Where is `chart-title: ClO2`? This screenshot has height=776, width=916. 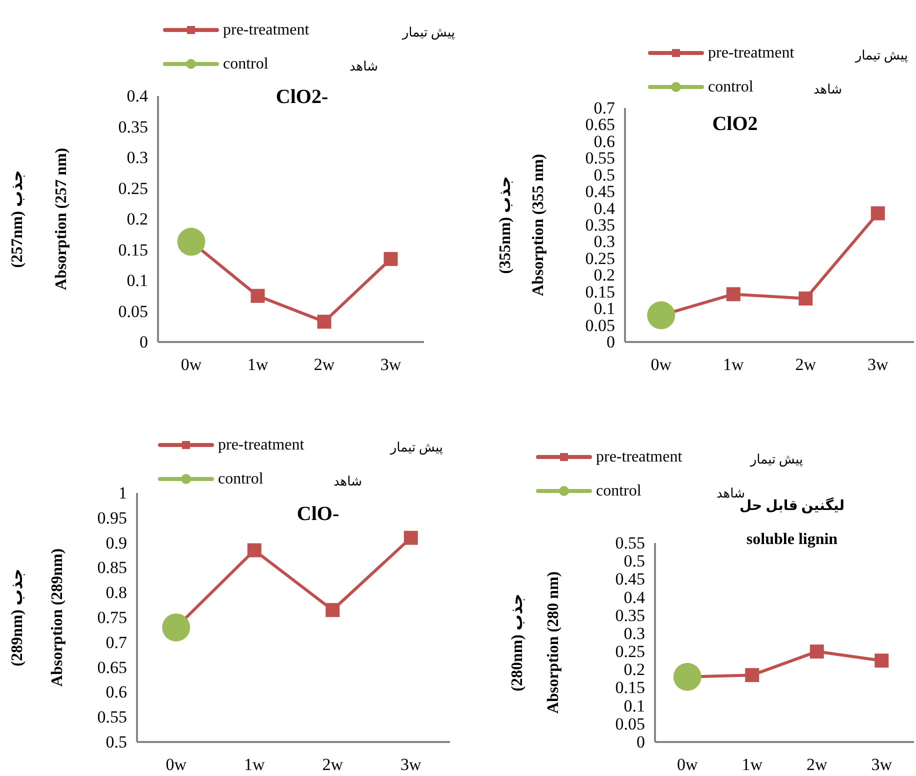 chart-title: ClO2 is located at coordinates (735, 124).